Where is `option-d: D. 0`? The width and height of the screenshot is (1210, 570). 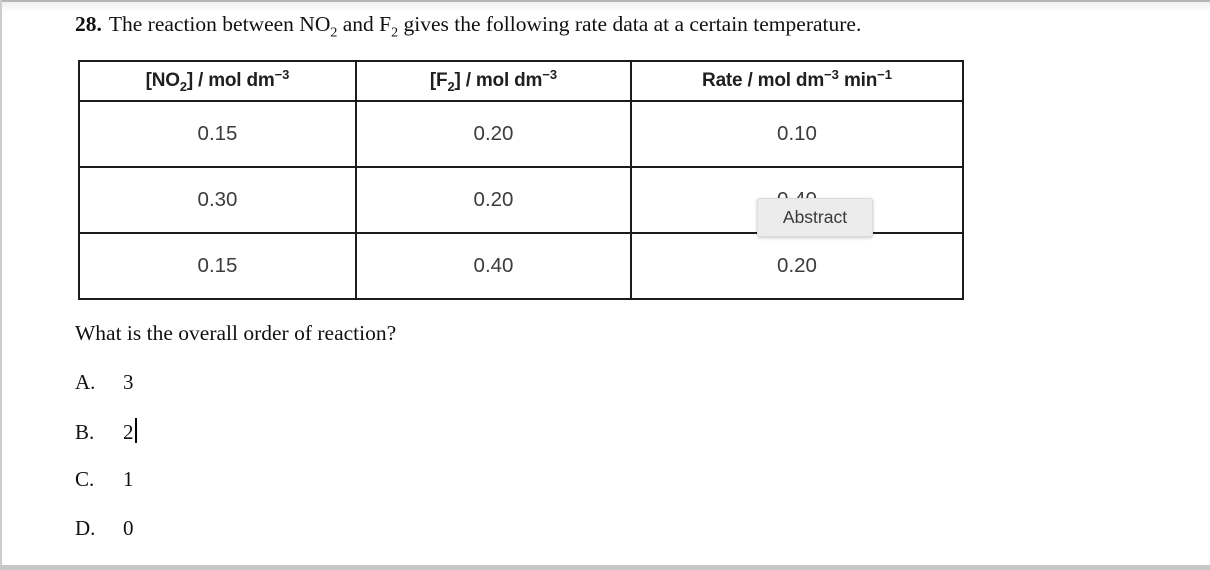
option-d: D. 0 is located at coordinates (104, 528).